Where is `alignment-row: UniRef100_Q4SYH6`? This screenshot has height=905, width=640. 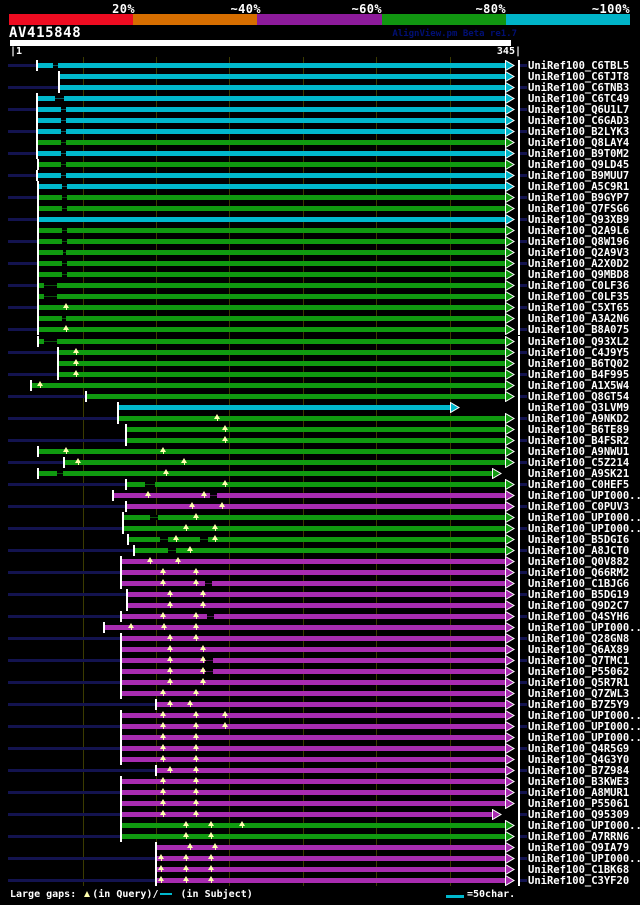
alignment-row: UniRef100_Q4SYH6 is located at coordinates (320, 617).